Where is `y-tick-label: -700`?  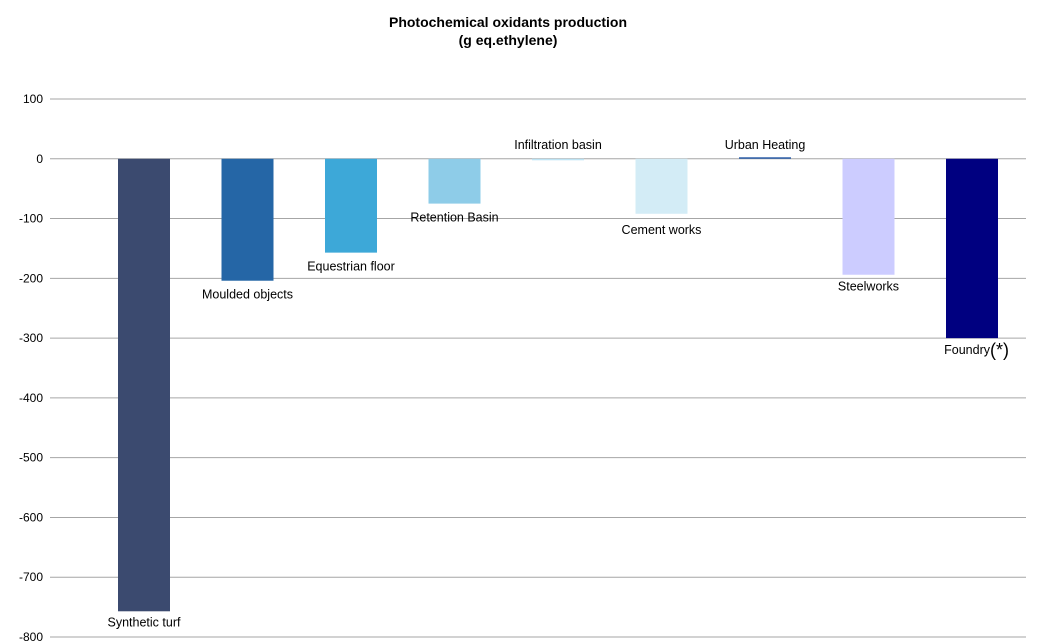
y-tick-label: -700 is located at coordinates (31, 577).